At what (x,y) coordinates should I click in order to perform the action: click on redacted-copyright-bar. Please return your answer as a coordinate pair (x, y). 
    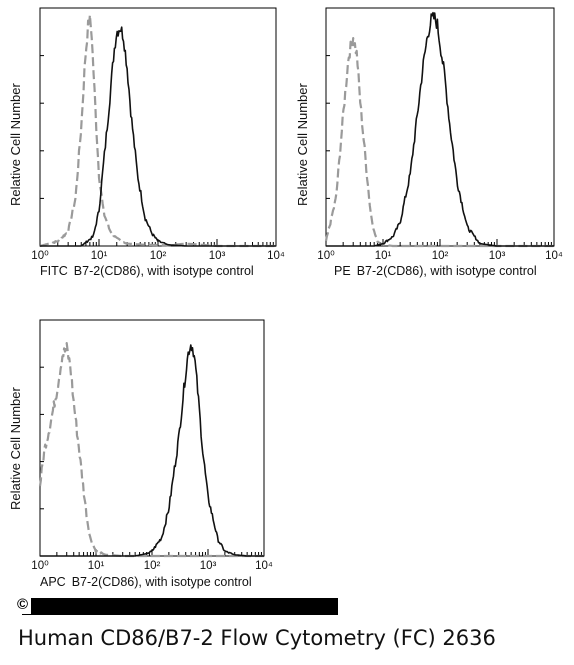
    Looking at the image, I should click on (180, 606).